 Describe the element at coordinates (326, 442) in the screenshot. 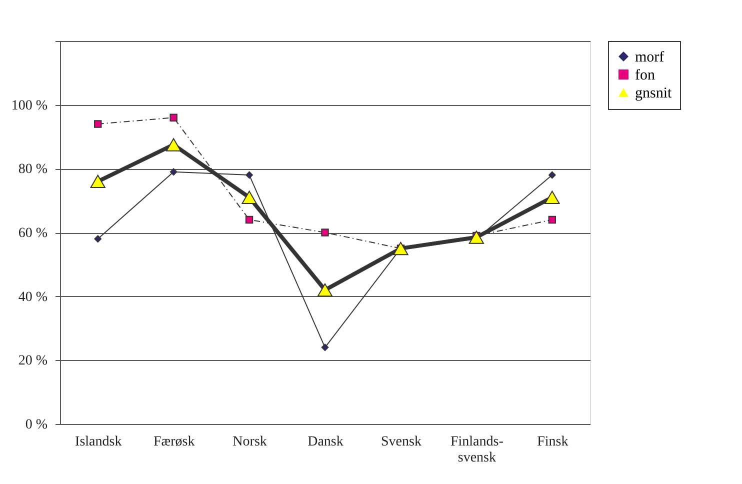

I see `x-tick-label: Dansk` at that location.